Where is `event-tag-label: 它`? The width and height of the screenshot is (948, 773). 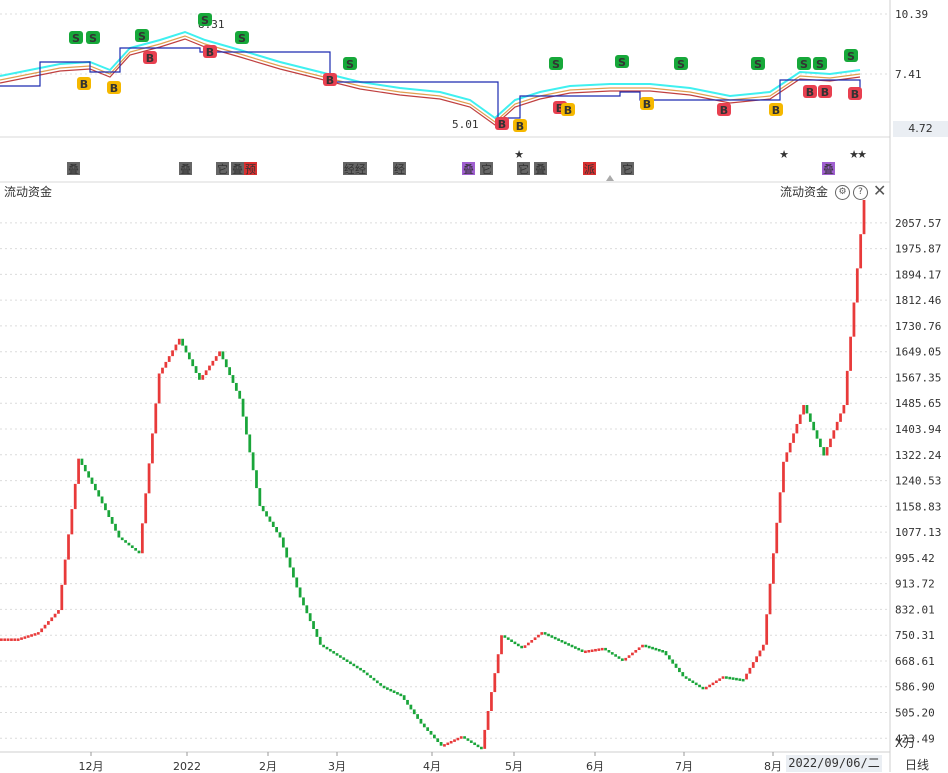 event-tag-label: 它 is located at coordinates (627, 169).